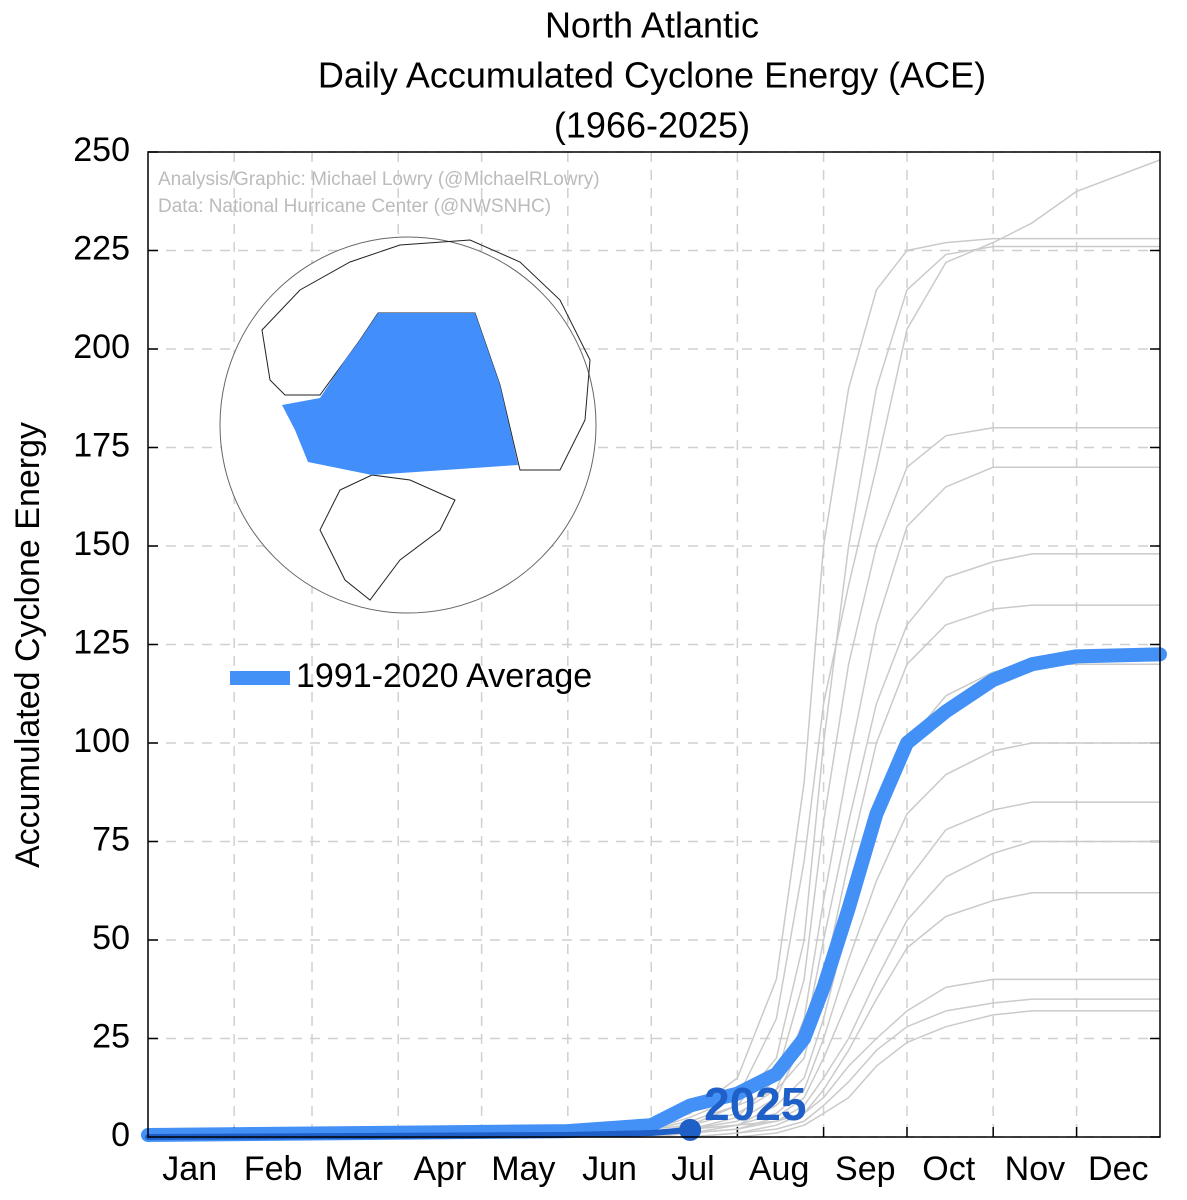  I want to click on y-tick-label: 200, so click(101, 347).